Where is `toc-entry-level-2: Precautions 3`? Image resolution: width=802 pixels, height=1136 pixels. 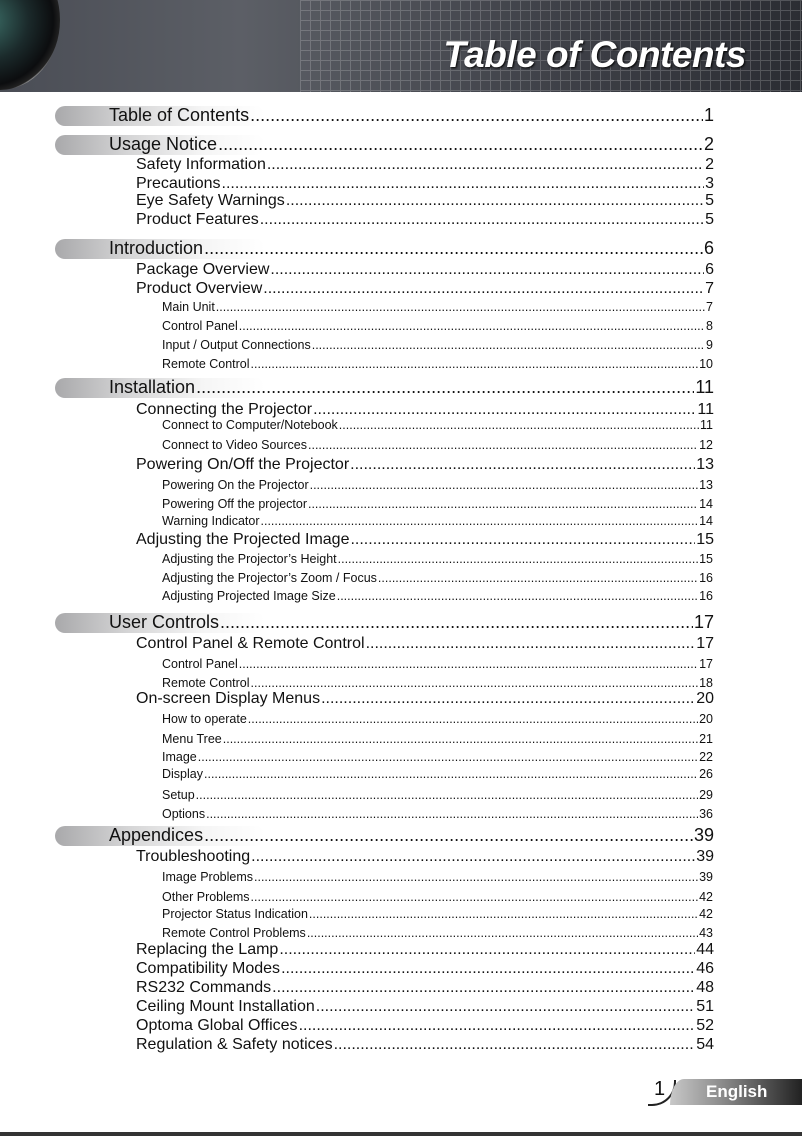
toc-entry-level-2: Precautions 3 is located at coordinates (425, 184).